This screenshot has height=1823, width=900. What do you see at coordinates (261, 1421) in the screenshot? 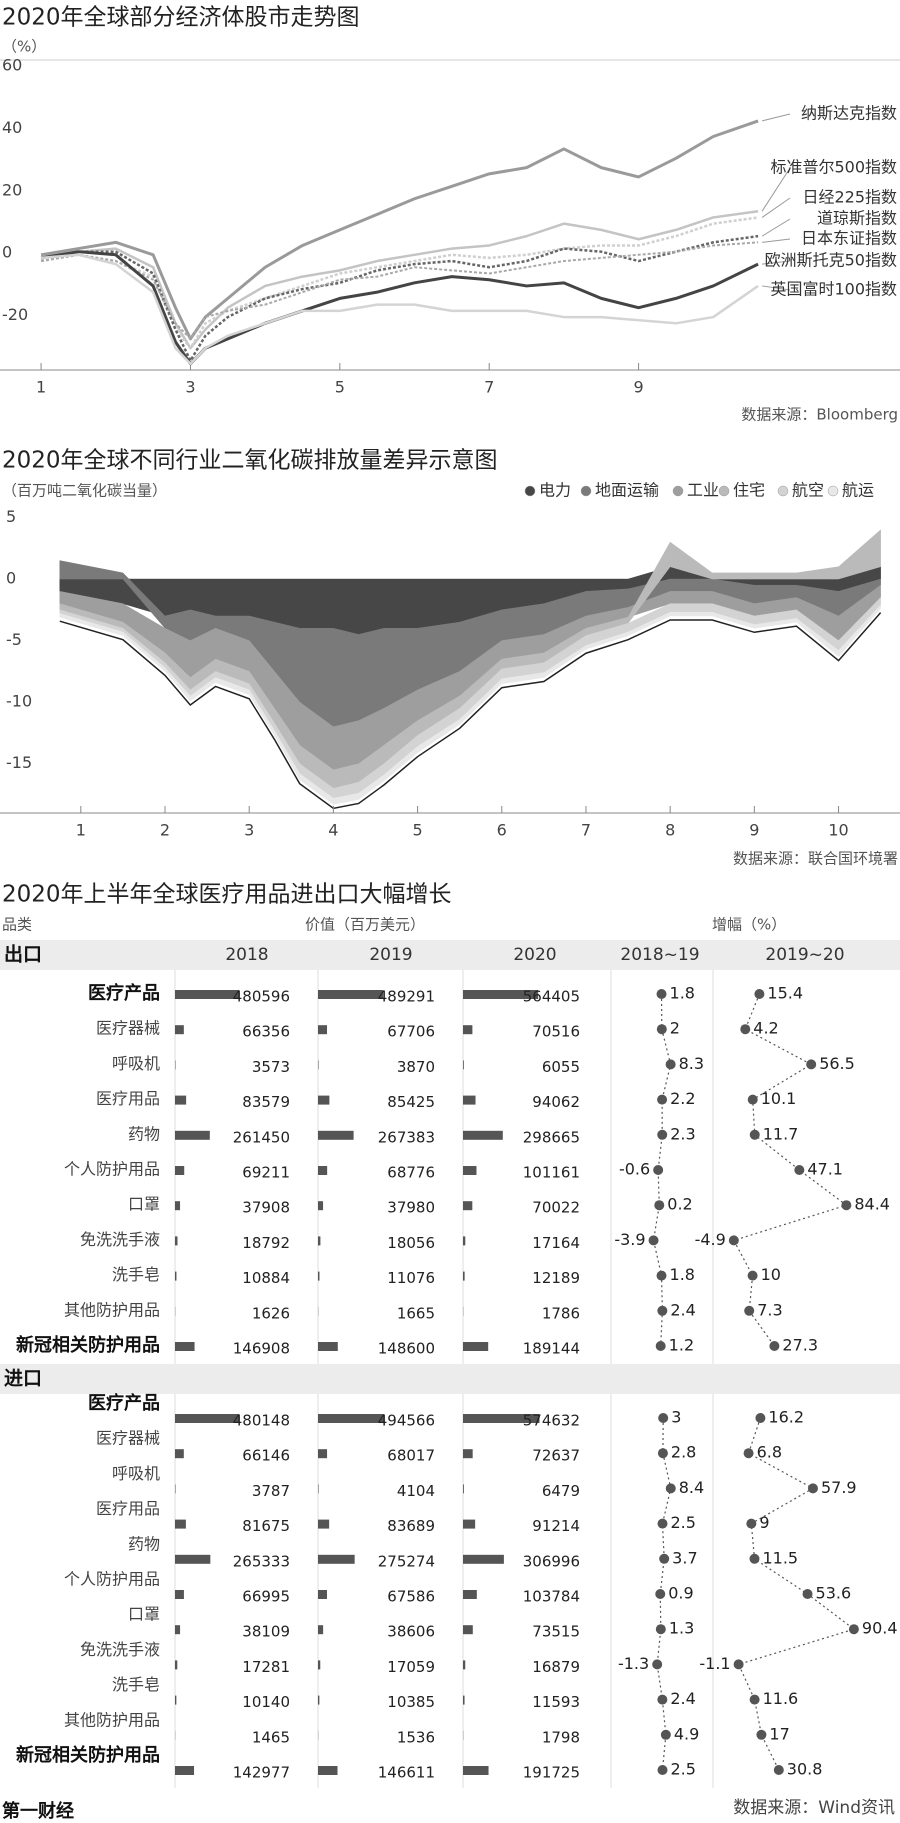
I see `value-label: 480148` at bounding box center [261, 1421].